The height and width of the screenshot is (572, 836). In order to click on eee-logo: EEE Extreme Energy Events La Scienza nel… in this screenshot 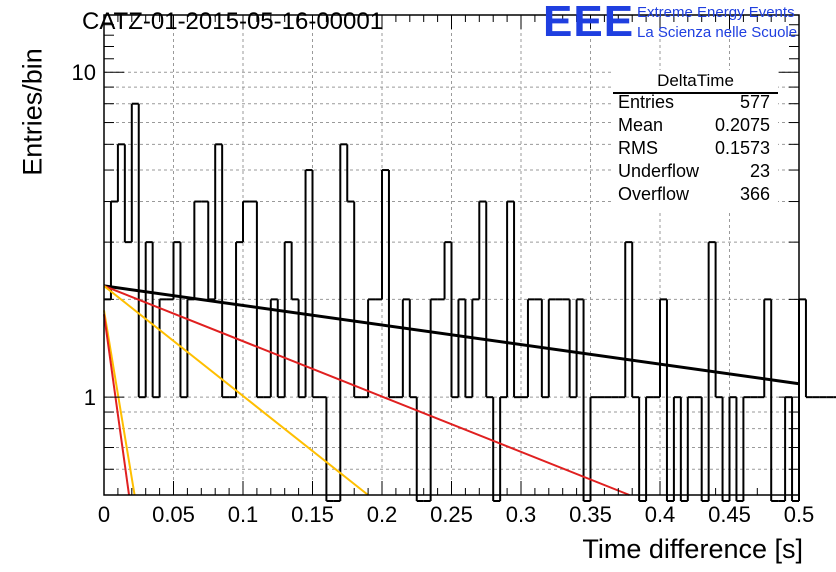, I will do `click(688, 23)`.